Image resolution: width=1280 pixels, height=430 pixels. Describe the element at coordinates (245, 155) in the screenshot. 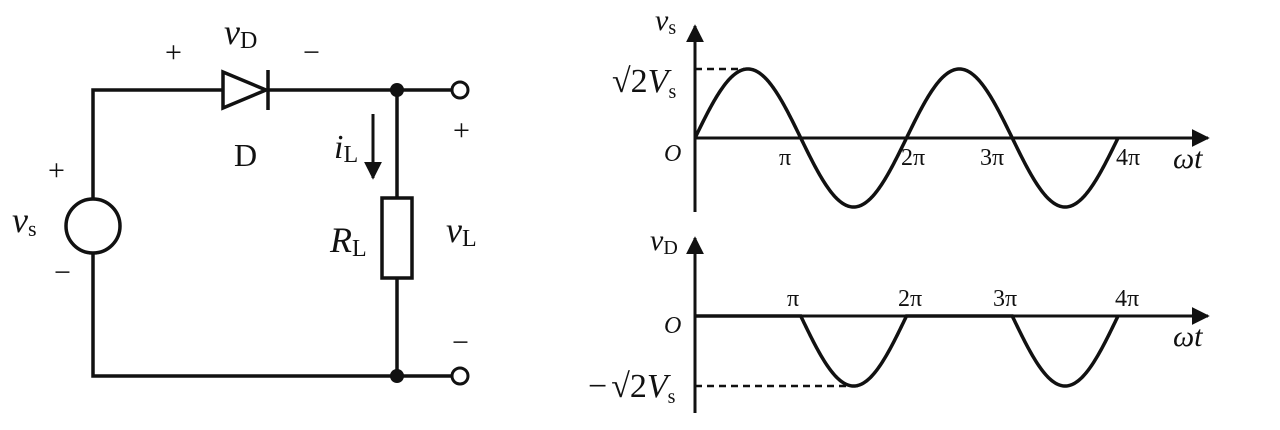

I see `diode-name-label: D` at that location.